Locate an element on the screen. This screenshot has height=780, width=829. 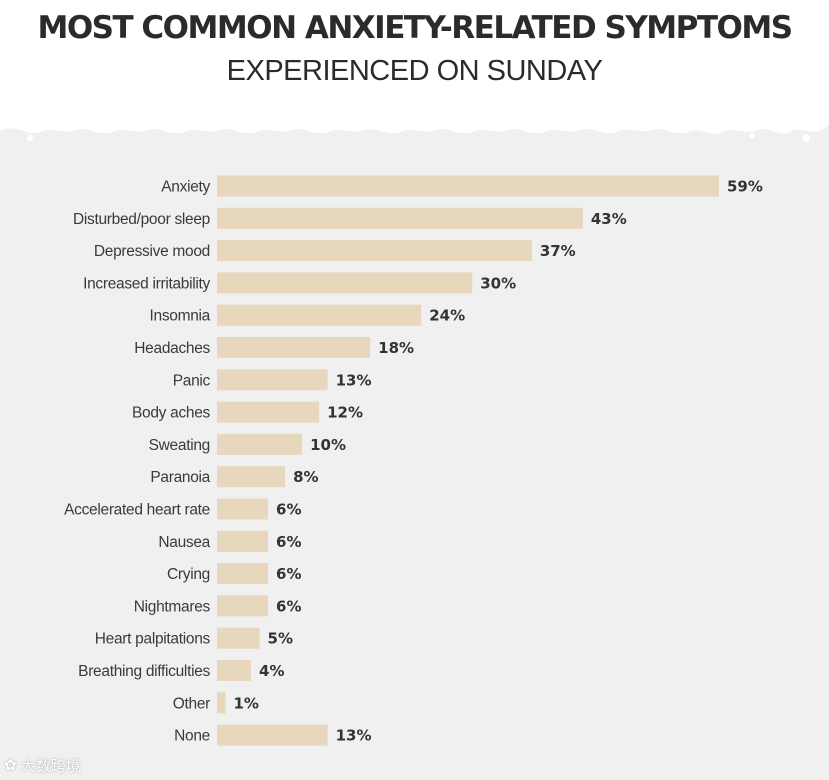
watermark-text: 大数跨境 is located at coordinates (50, 765).